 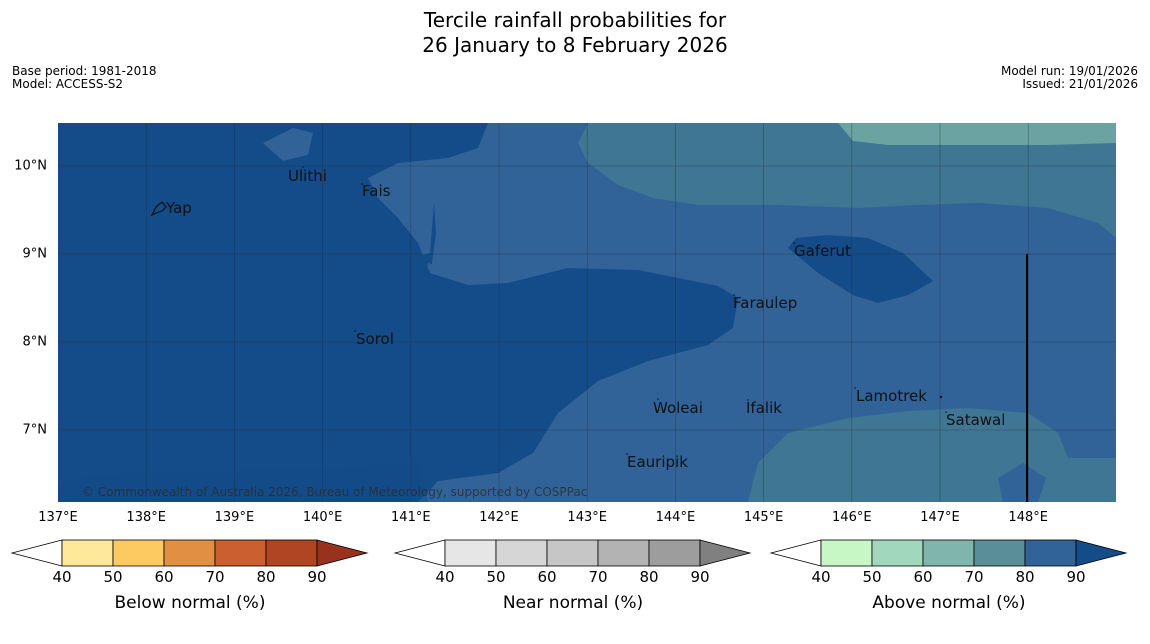 I want to click on base-period: Base period: 1981-2018, so click(x=84, y=71).